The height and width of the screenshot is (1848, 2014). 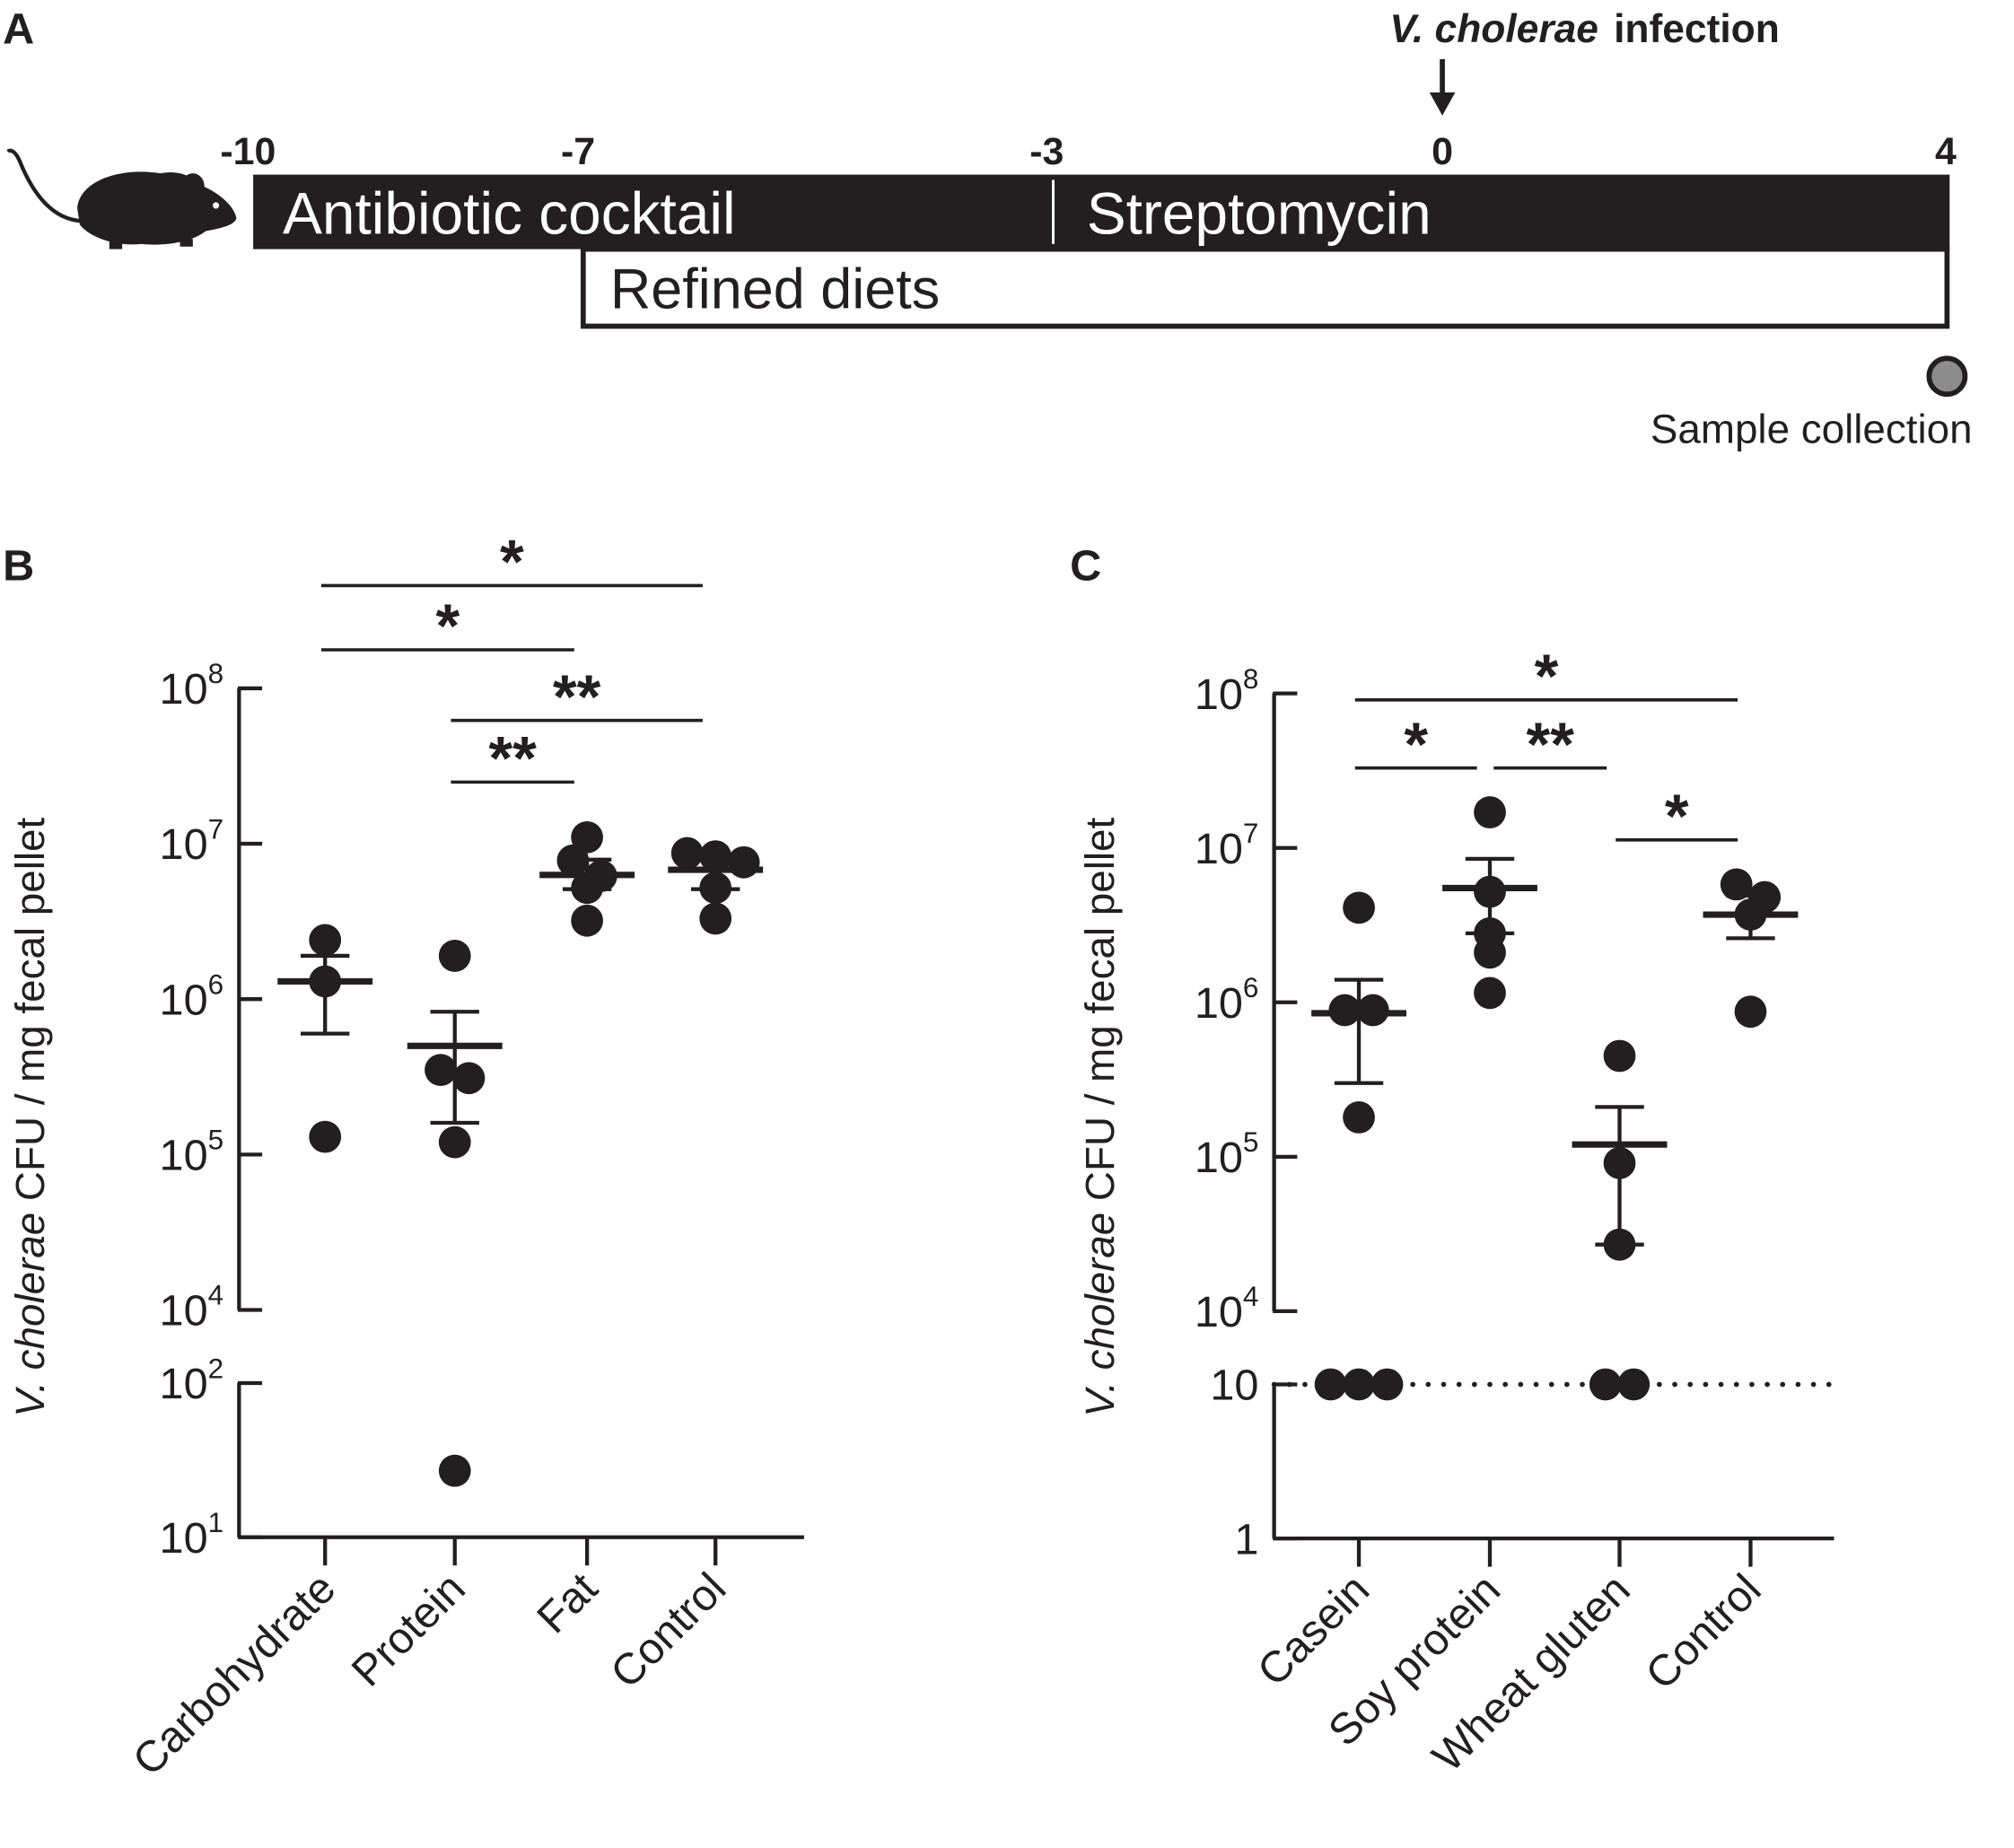 I want to click on diet-label: Refined diets, so click(x=775, y=289).